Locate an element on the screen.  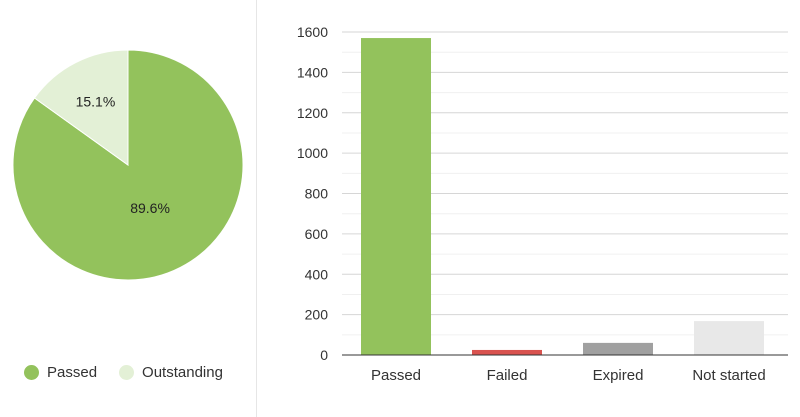
pie-legend: Passed Outstanding is located at coordinates (134, 372).